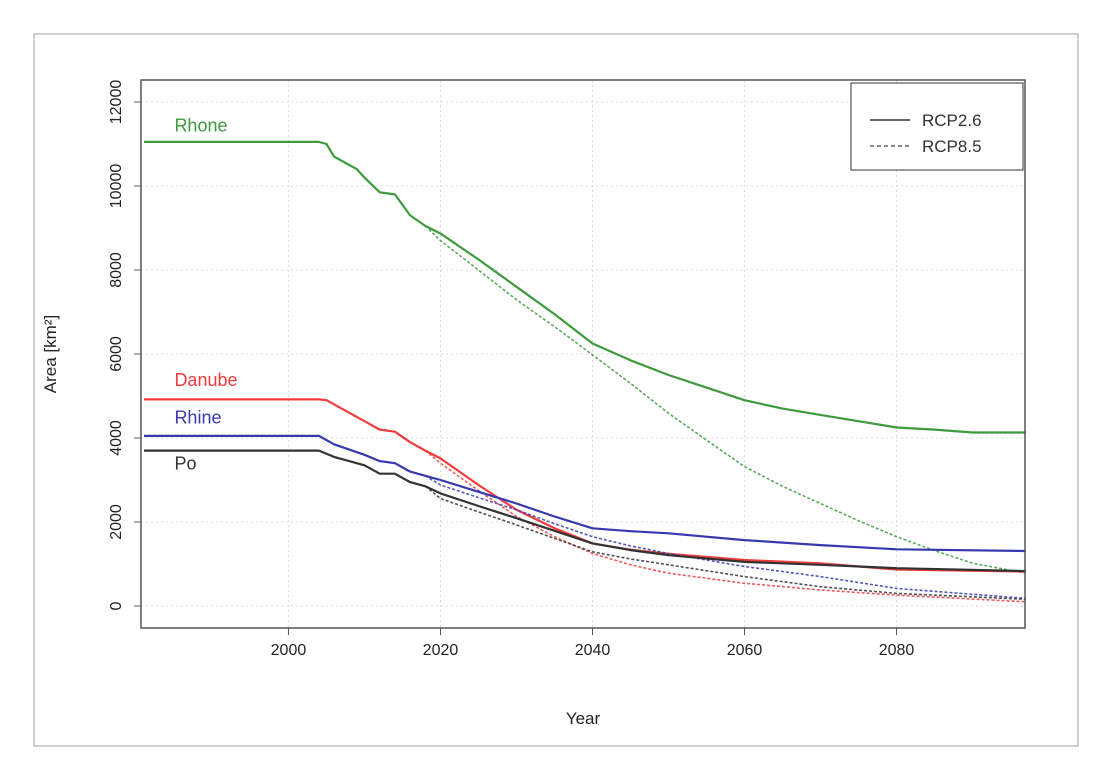 The image size is (1098, 768). Describe the element at coordinates (116, 438) in the screenshot. I see `y-tick-label: 4000` at that location.